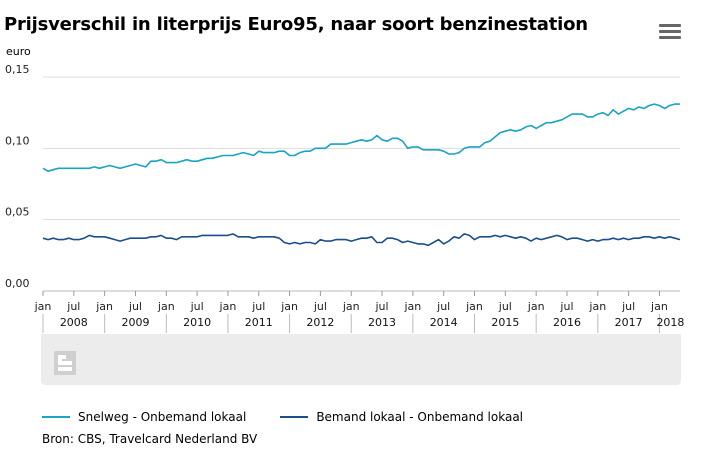 This screenshot has width=728, height=456. I want to click on year-label: 2013, so click(382, 322).